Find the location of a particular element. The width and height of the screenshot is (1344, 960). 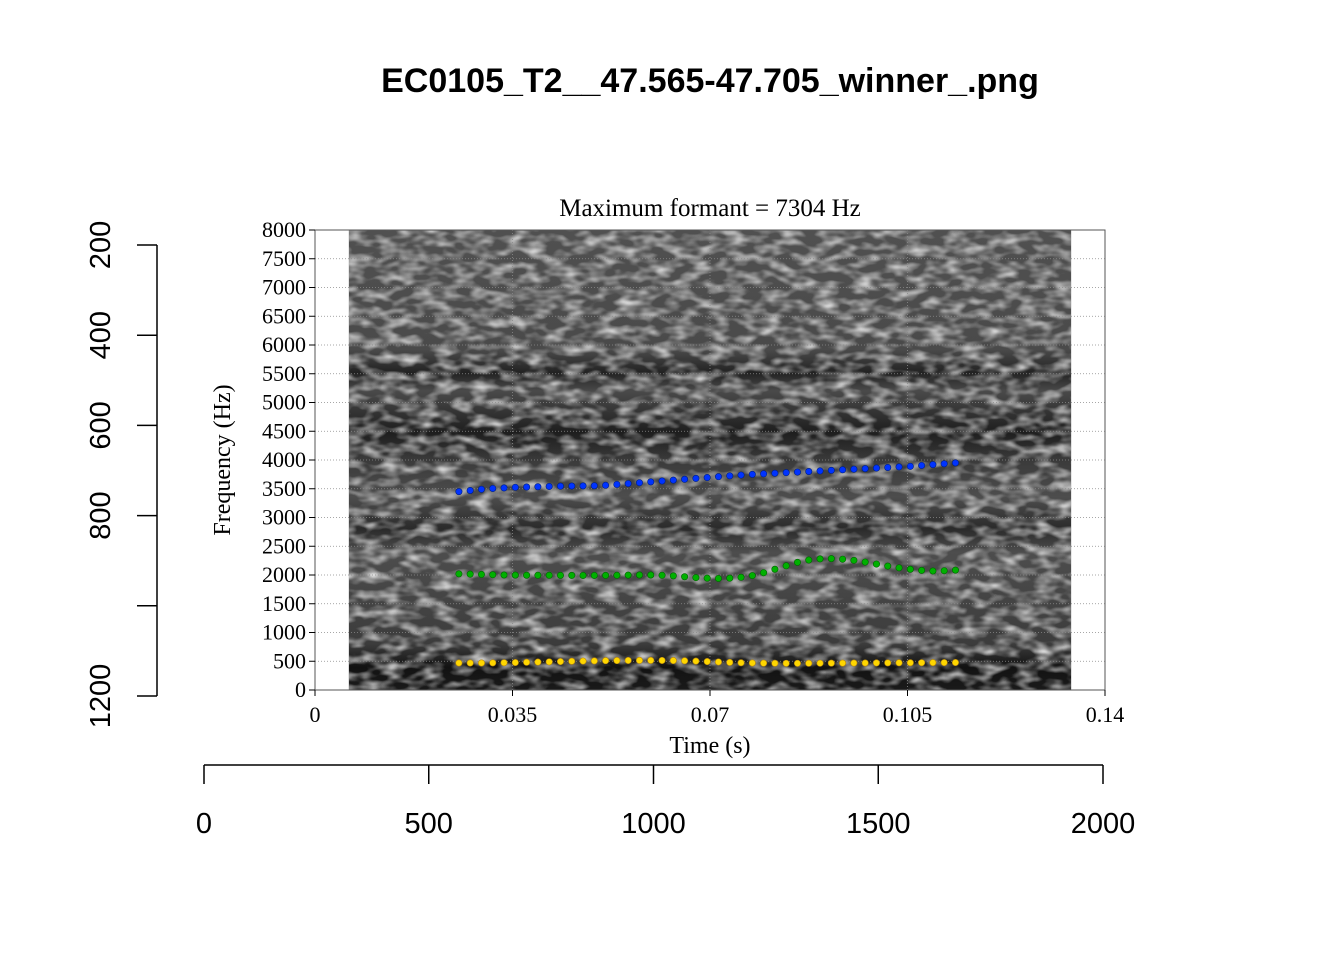

outer-left-tick-label: 200 is located at coordinates (101, 245).